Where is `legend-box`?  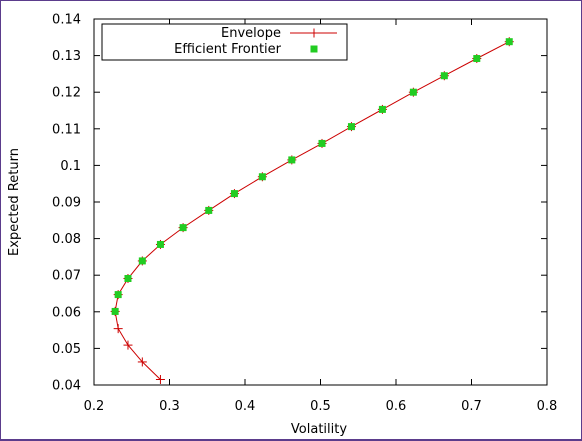
legend-box is located at coordinates (224, 42).